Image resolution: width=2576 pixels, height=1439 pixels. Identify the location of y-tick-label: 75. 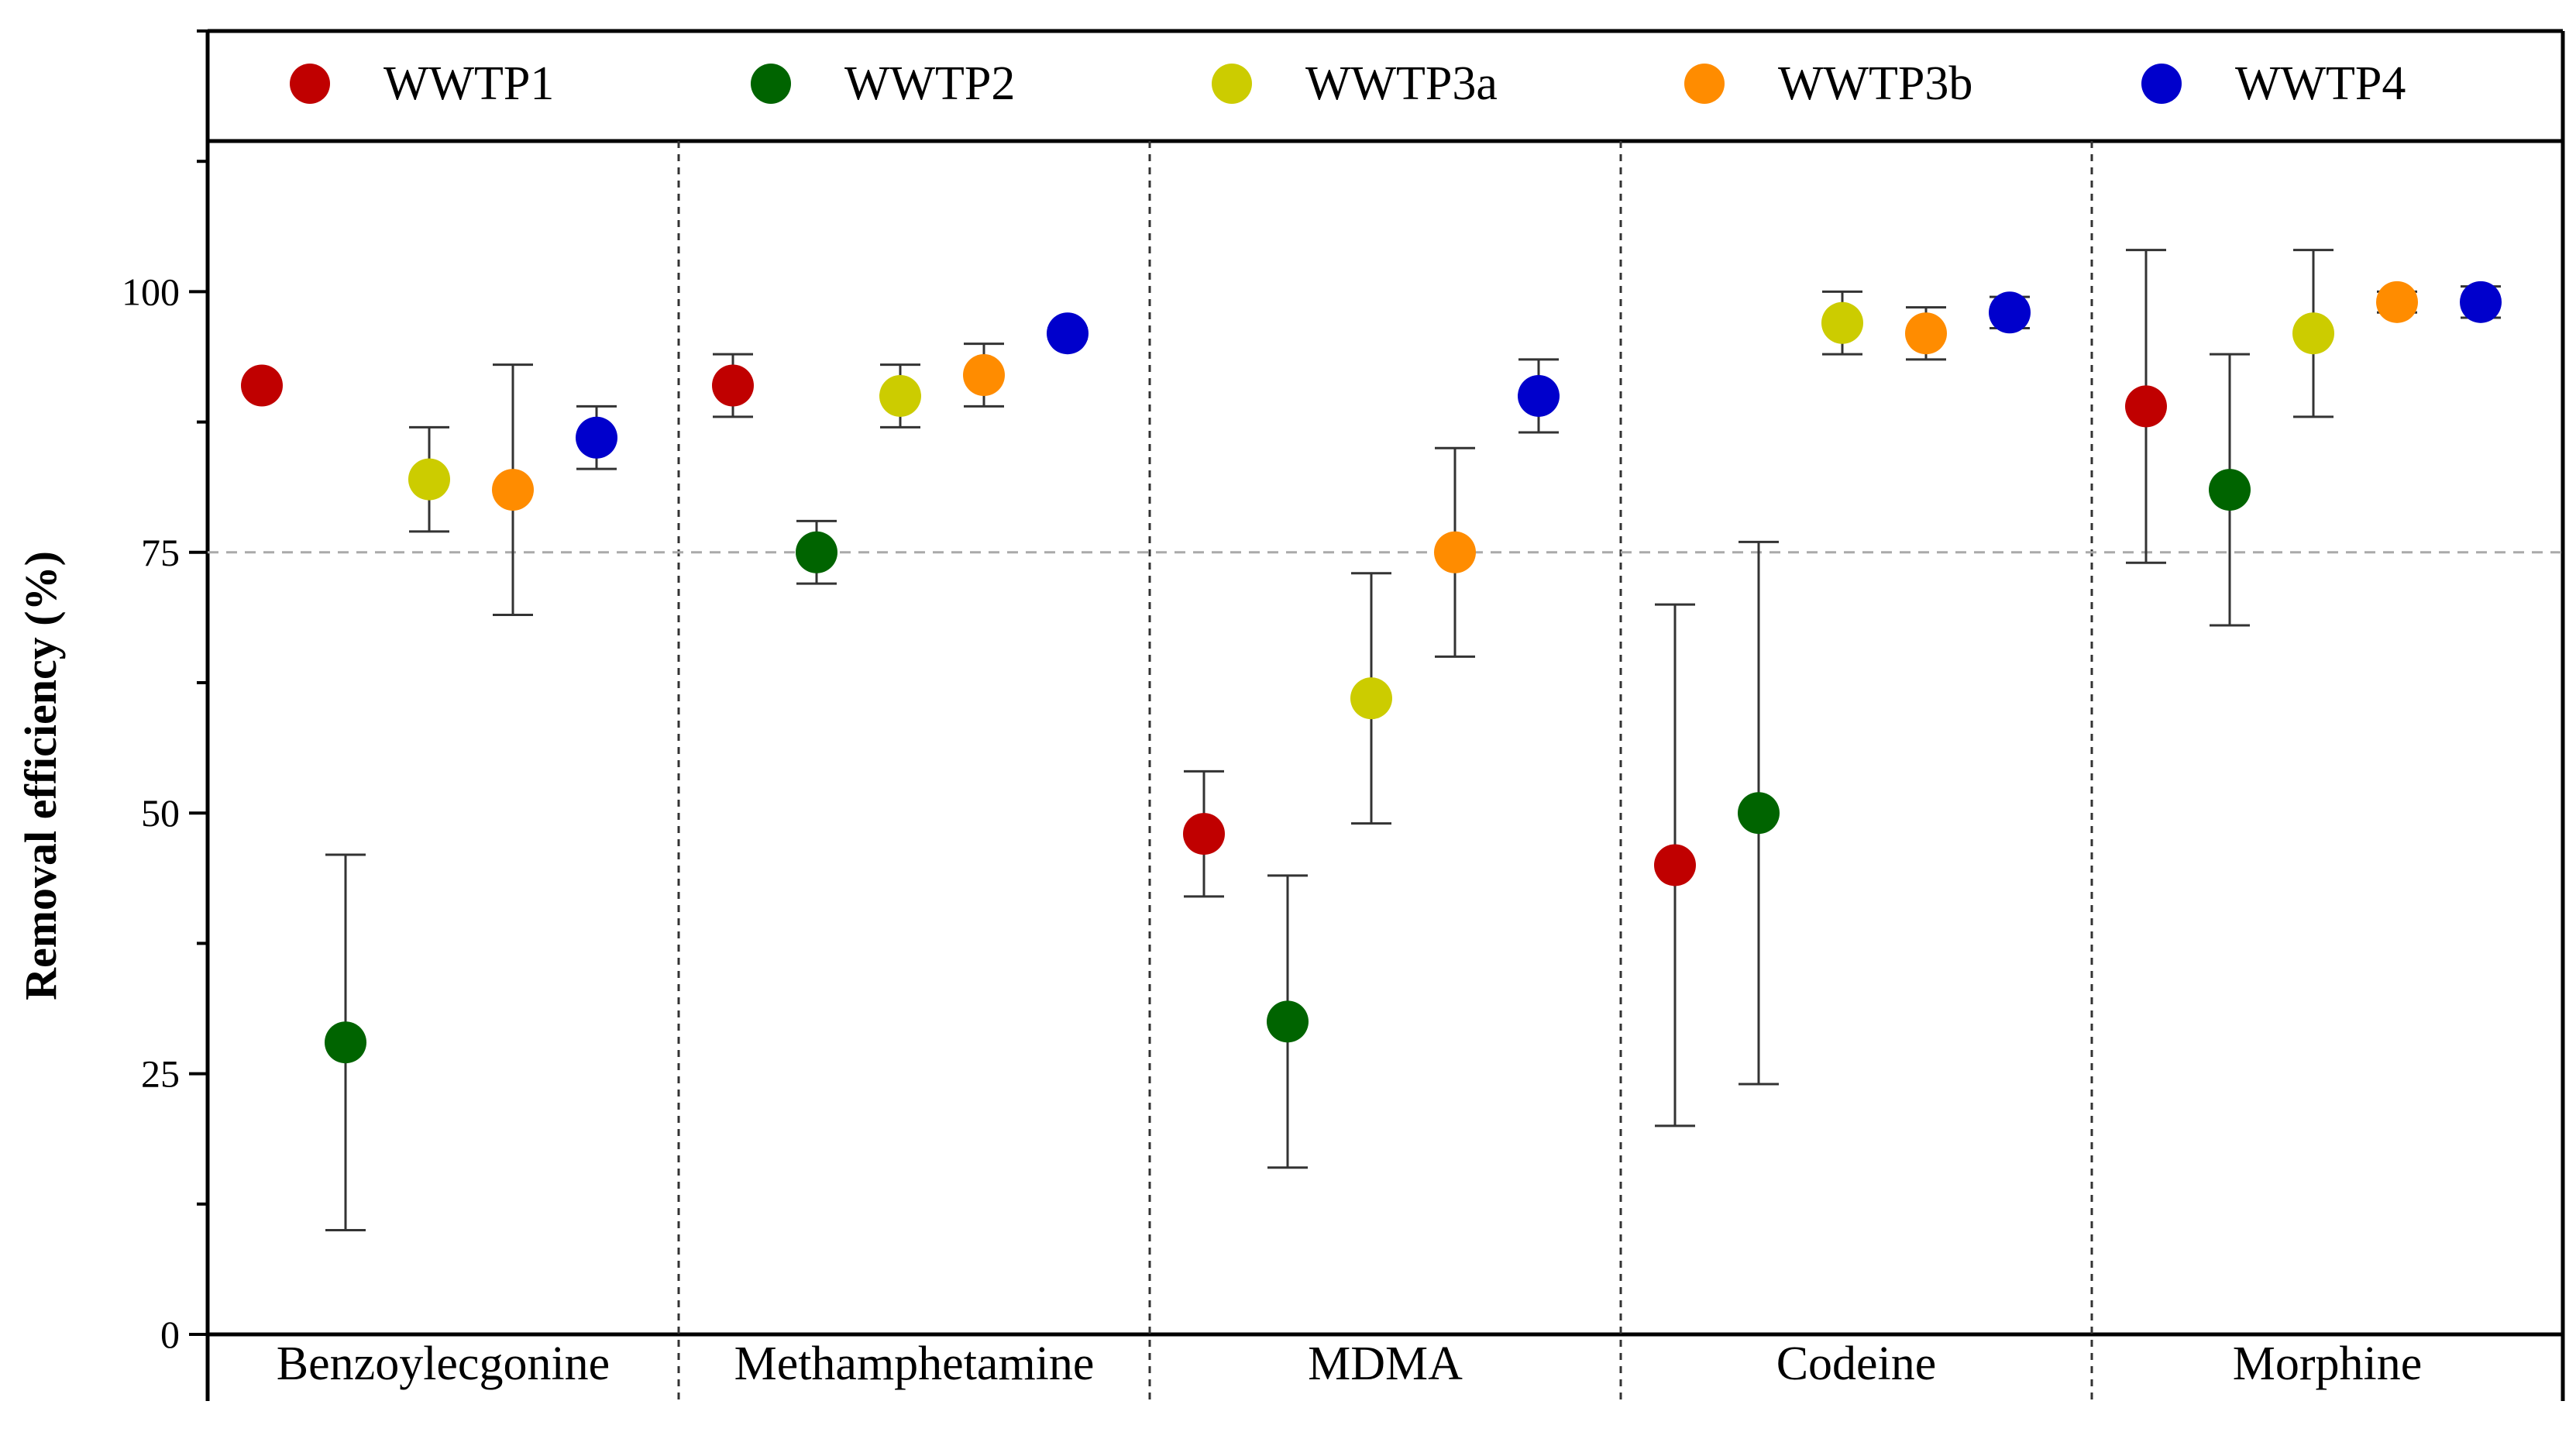
(160, 552).